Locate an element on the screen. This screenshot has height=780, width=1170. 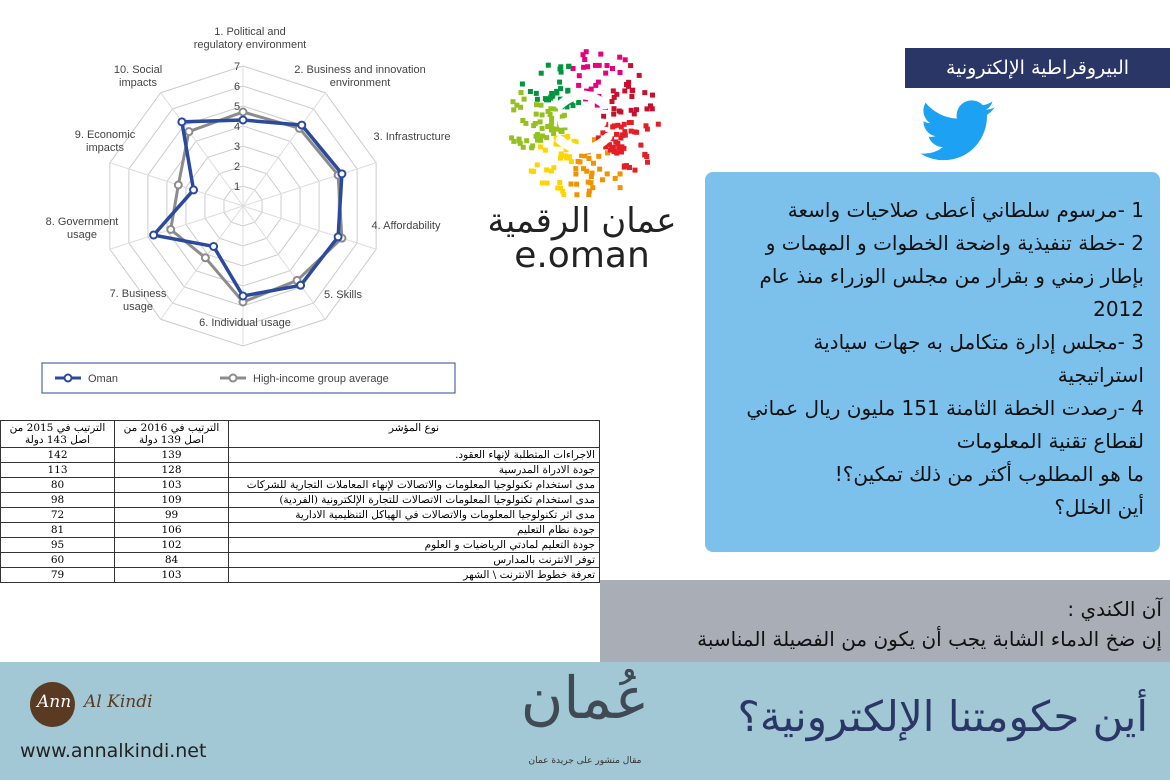
table-row: تعرفة خطوط الانترنت \ الشهر 103 79 is located at coordinates (300, 575).